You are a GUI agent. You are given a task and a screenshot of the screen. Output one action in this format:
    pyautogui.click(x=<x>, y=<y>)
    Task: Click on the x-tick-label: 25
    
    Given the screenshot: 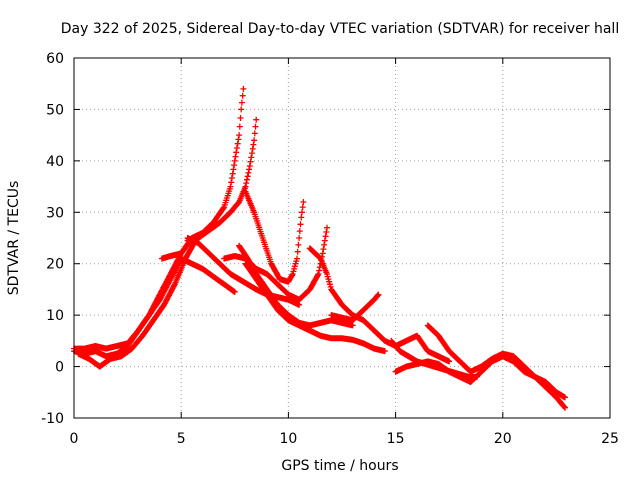 What is the action you would take?
    pyautogui.click(x=610, y=439)
    